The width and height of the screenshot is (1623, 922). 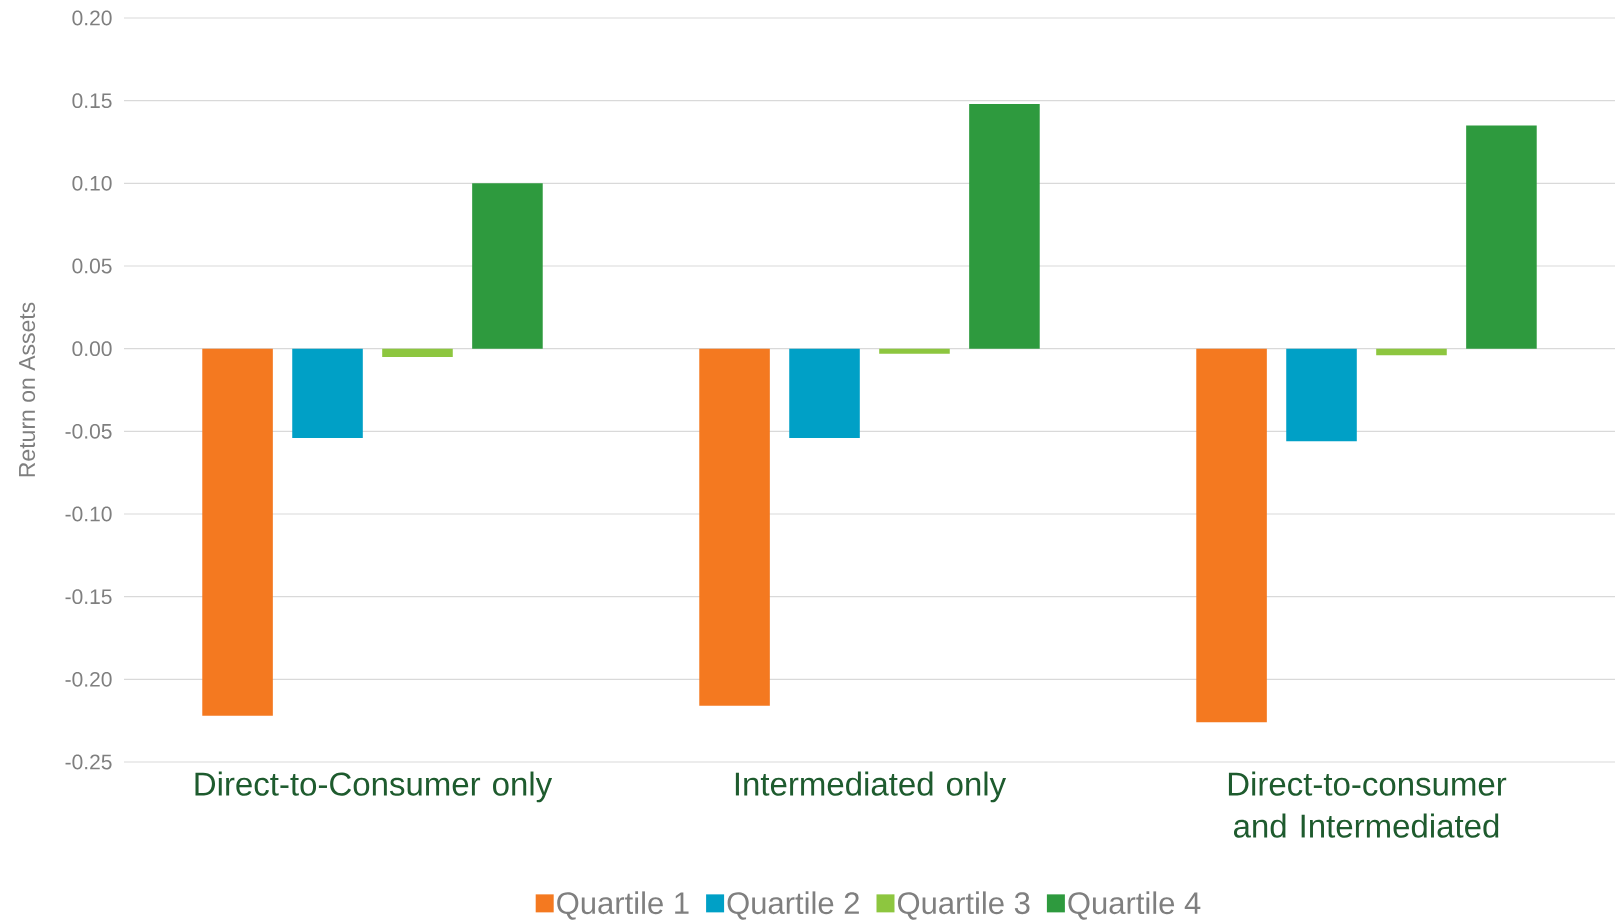 What do you see at coordinates (623, 905) in the screenshot?
I see `legend-label: Quartile 1` at bounding box center [623, 905].